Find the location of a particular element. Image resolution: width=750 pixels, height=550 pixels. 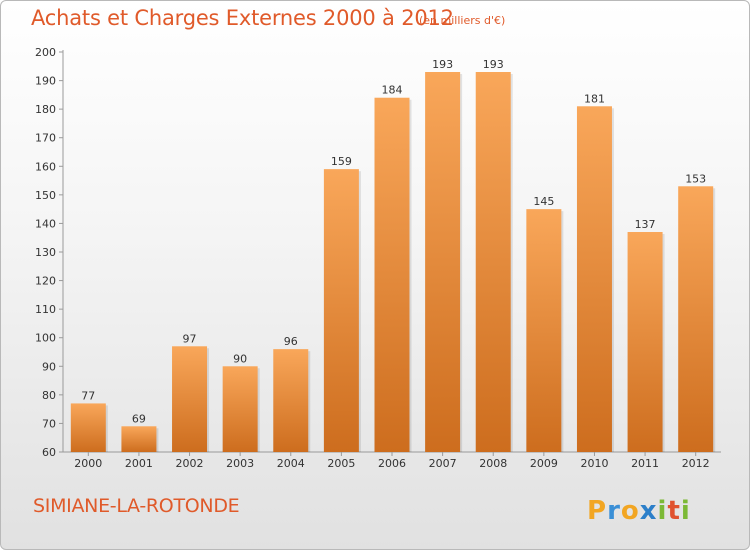

x-tick-label: 2011 is located at coordinates (645, 463).